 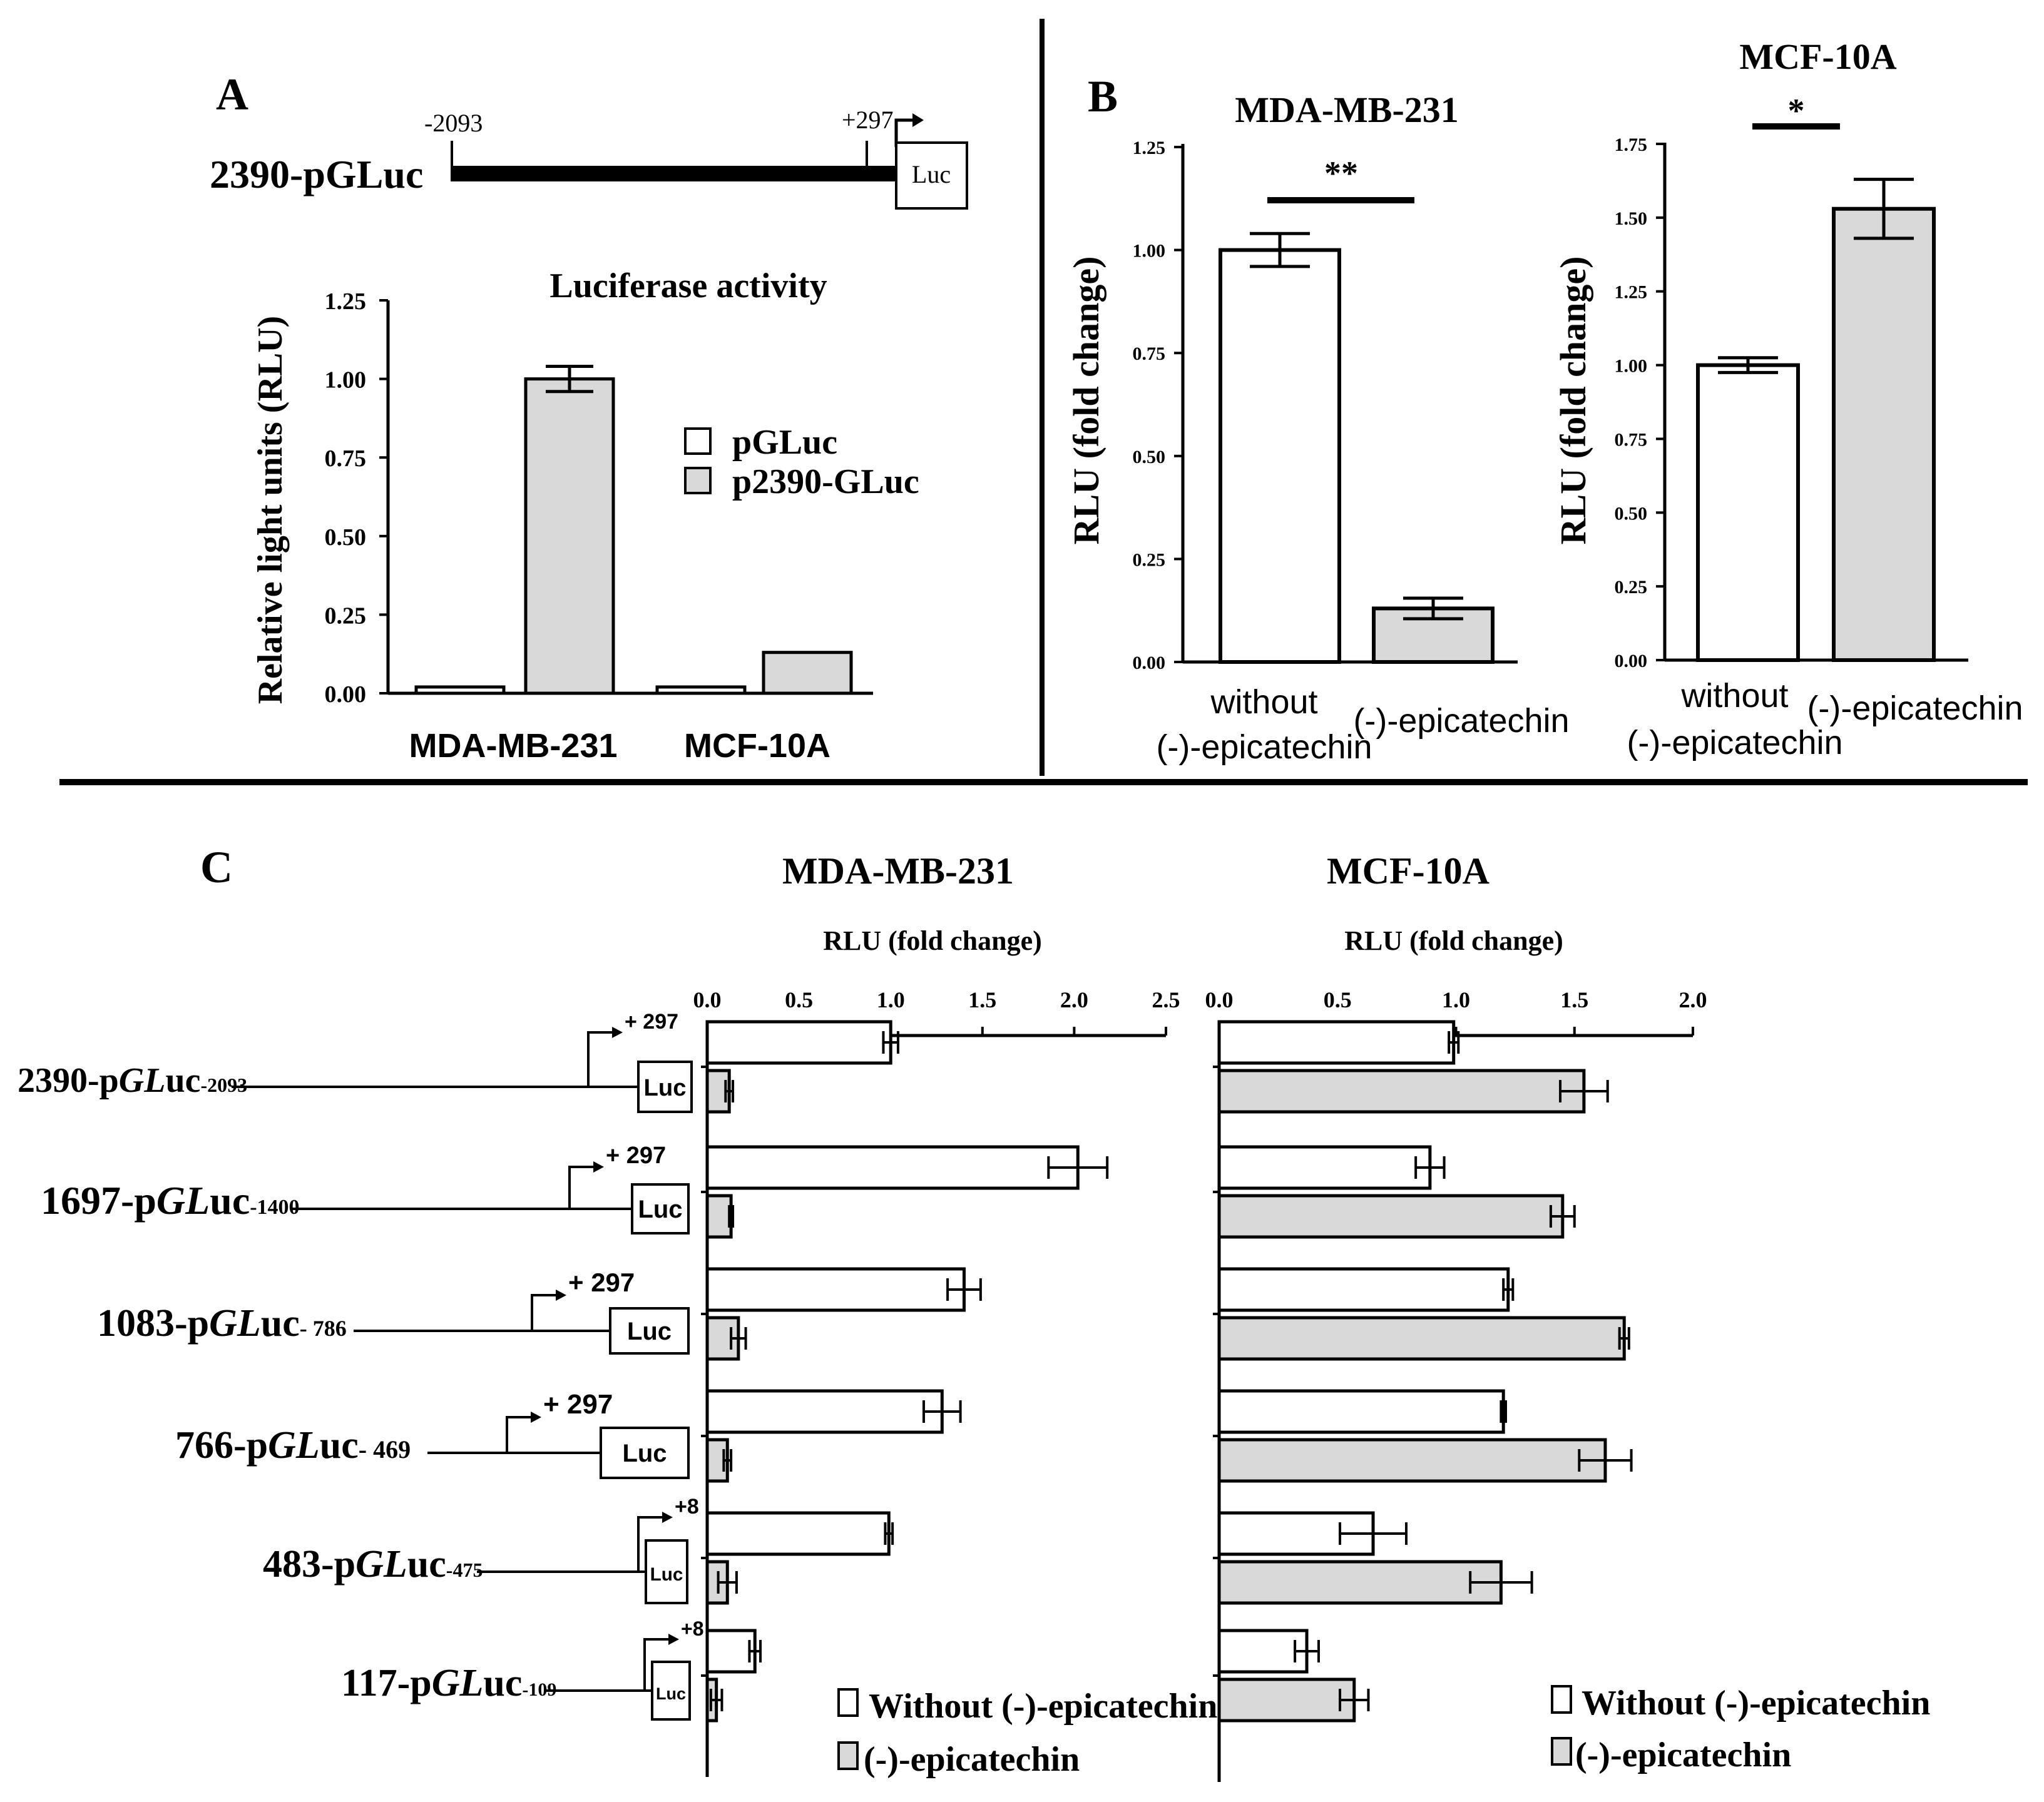 What do you see at coordinates (1027, 1733) in the screenshot?
I see `panel-c-legend-mda: Without (-)-epicatechin (-)-epicatechin` at bounding box center [1027, 1733].